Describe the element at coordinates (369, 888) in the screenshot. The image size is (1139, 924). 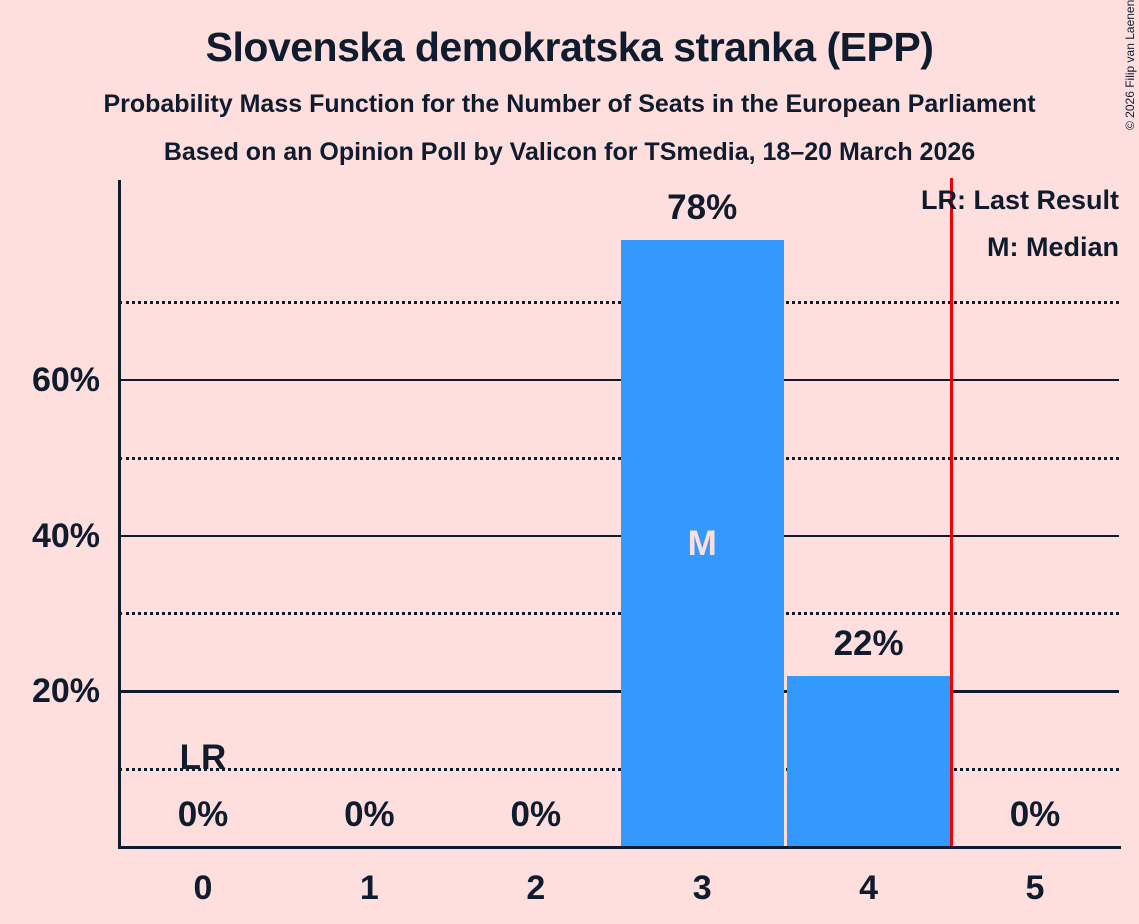
I see `x-tick-label: 1` at that location.